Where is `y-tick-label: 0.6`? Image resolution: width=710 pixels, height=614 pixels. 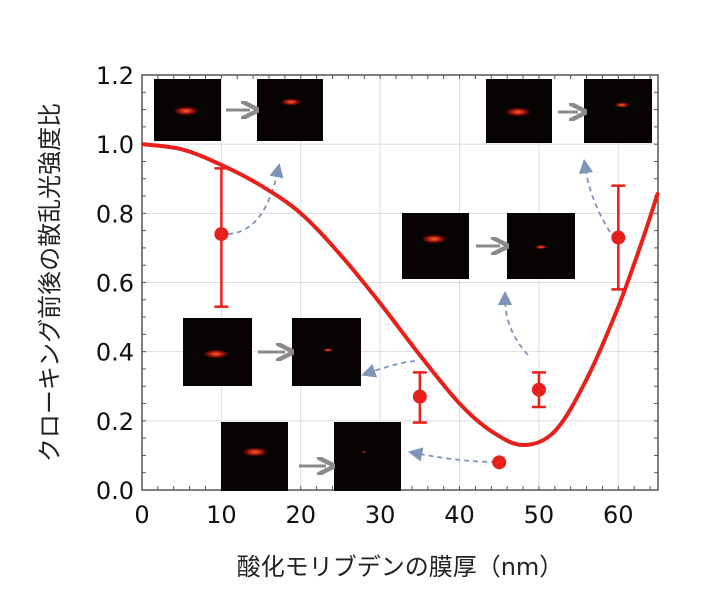
y-tick-label: 0.6 is located at coordinates (115, 284).